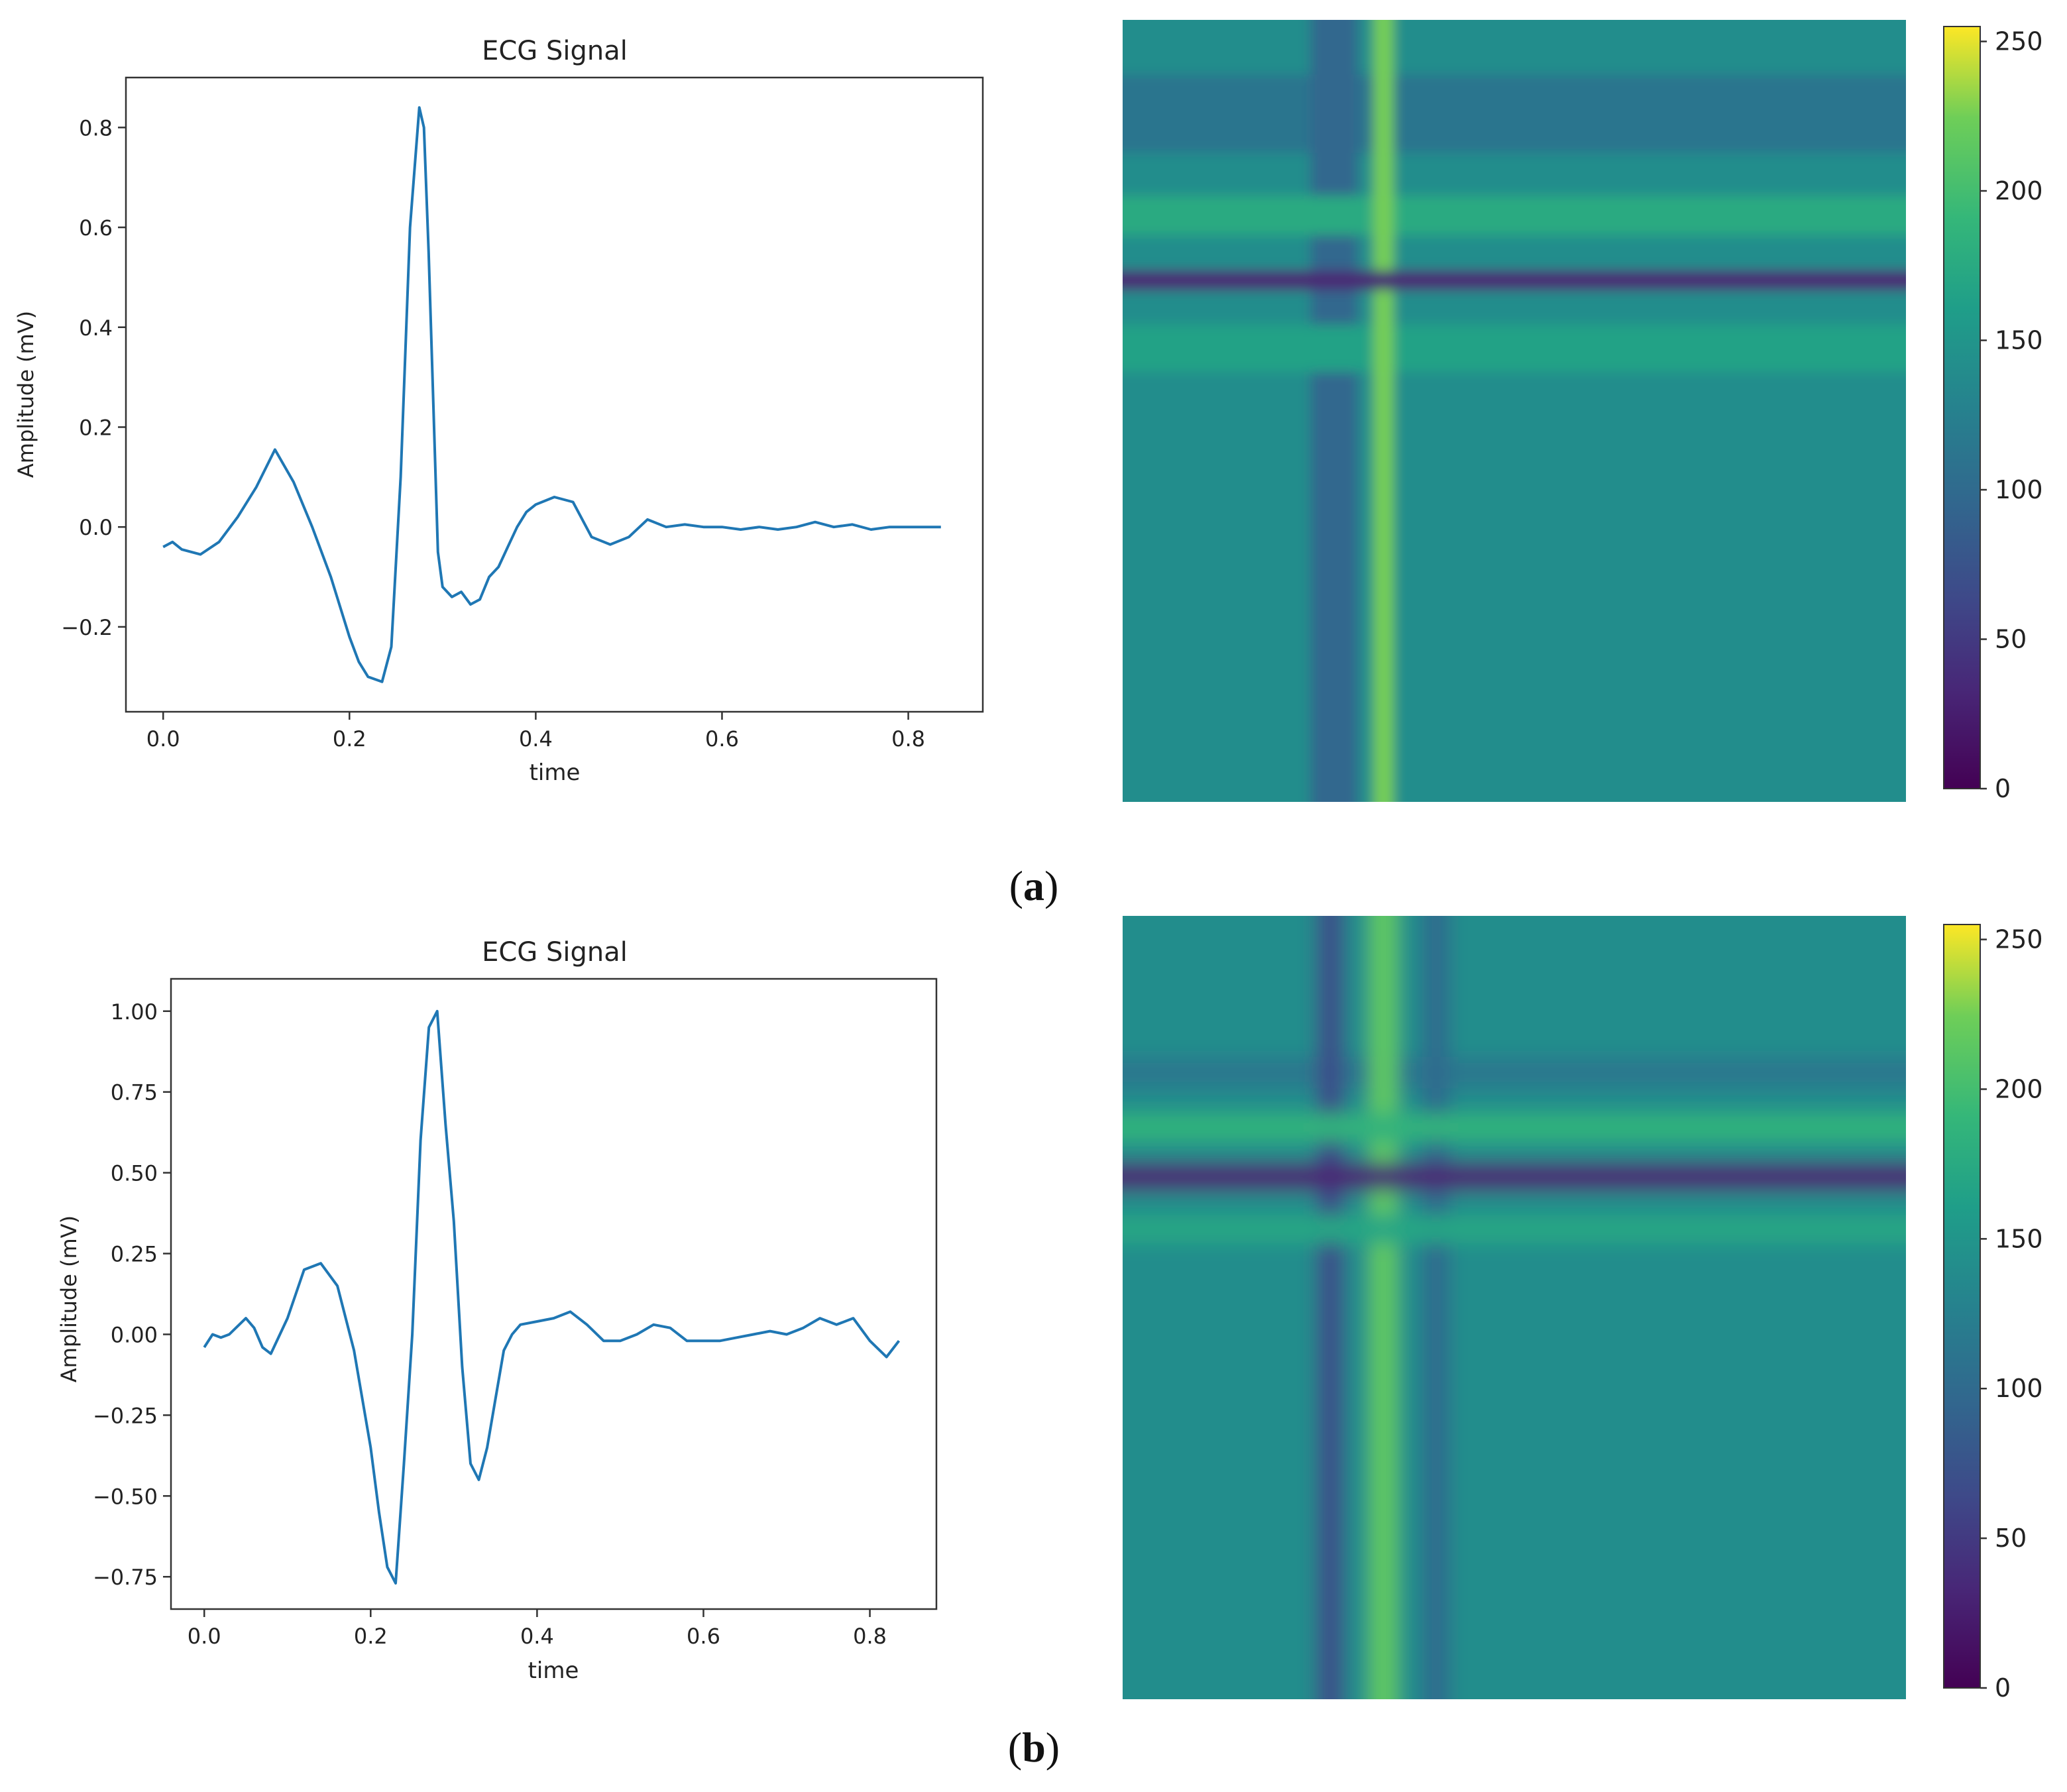 The width and height of the screenshot is (2067, 1792). What do you see at coordinates (134, 1255) in the screenshot?
I see `y-tick-label: 0.25` at bounding box center [134, 1255].